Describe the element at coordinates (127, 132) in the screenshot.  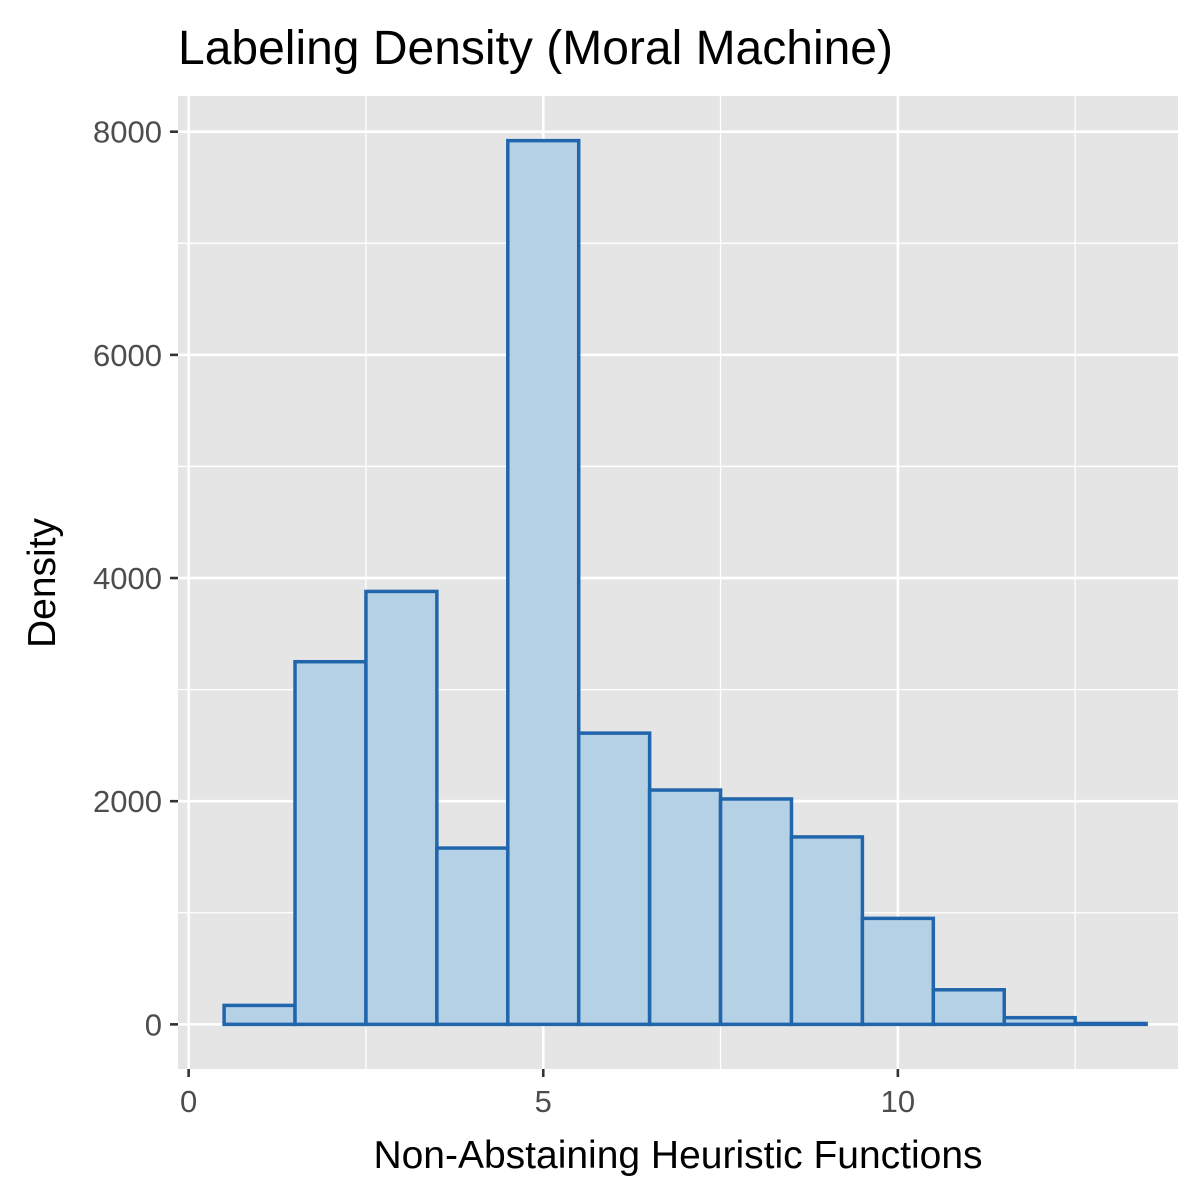
I see `y-tick-label: 8000` at that location.